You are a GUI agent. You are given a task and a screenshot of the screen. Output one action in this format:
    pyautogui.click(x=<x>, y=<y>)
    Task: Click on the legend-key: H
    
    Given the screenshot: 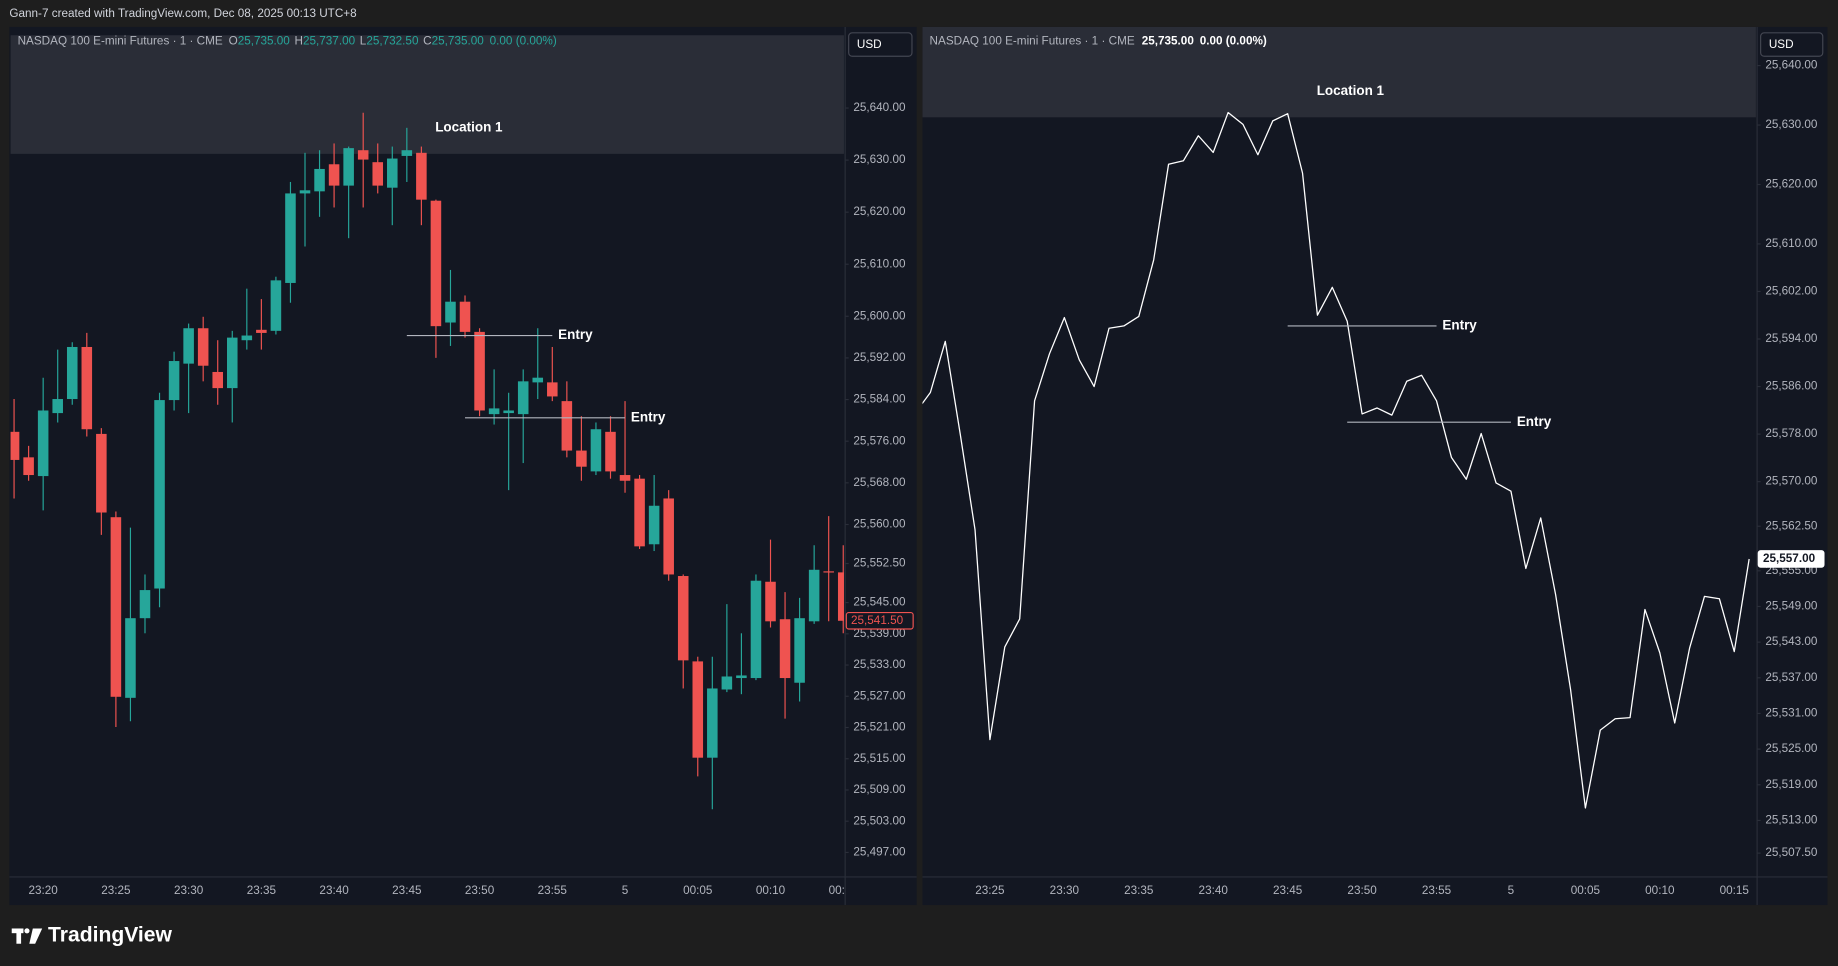 What is the action you would take?
    pyautogui.click(x=299, y=41)
    